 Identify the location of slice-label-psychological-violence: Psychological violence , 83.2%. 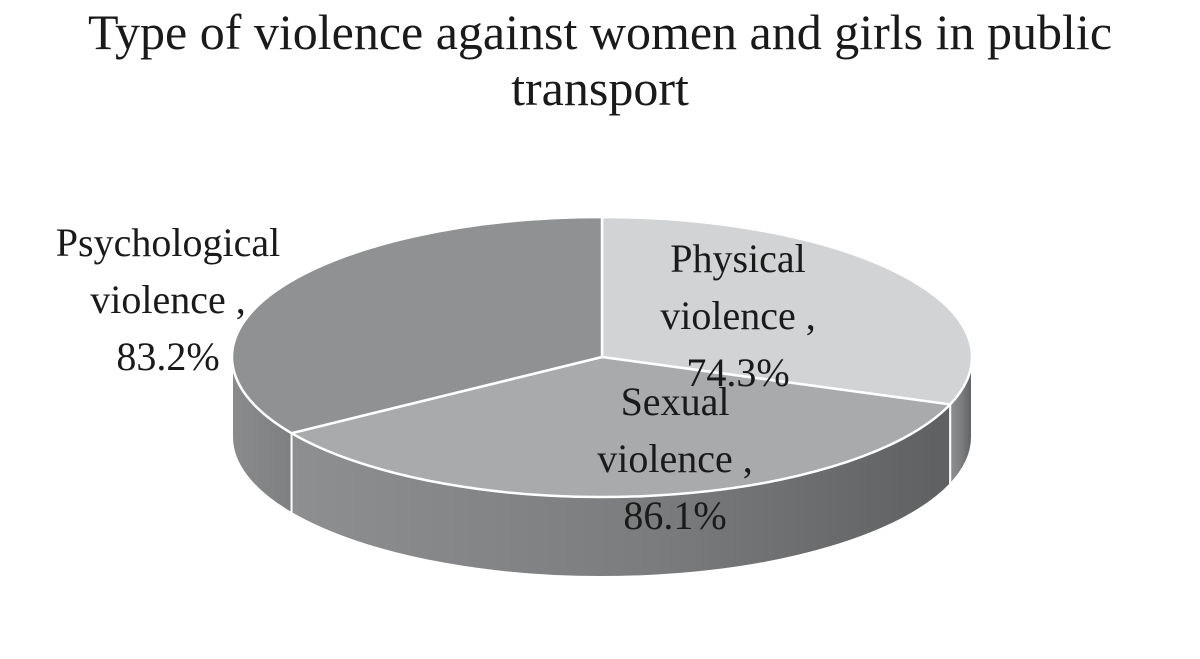
(168, 299).